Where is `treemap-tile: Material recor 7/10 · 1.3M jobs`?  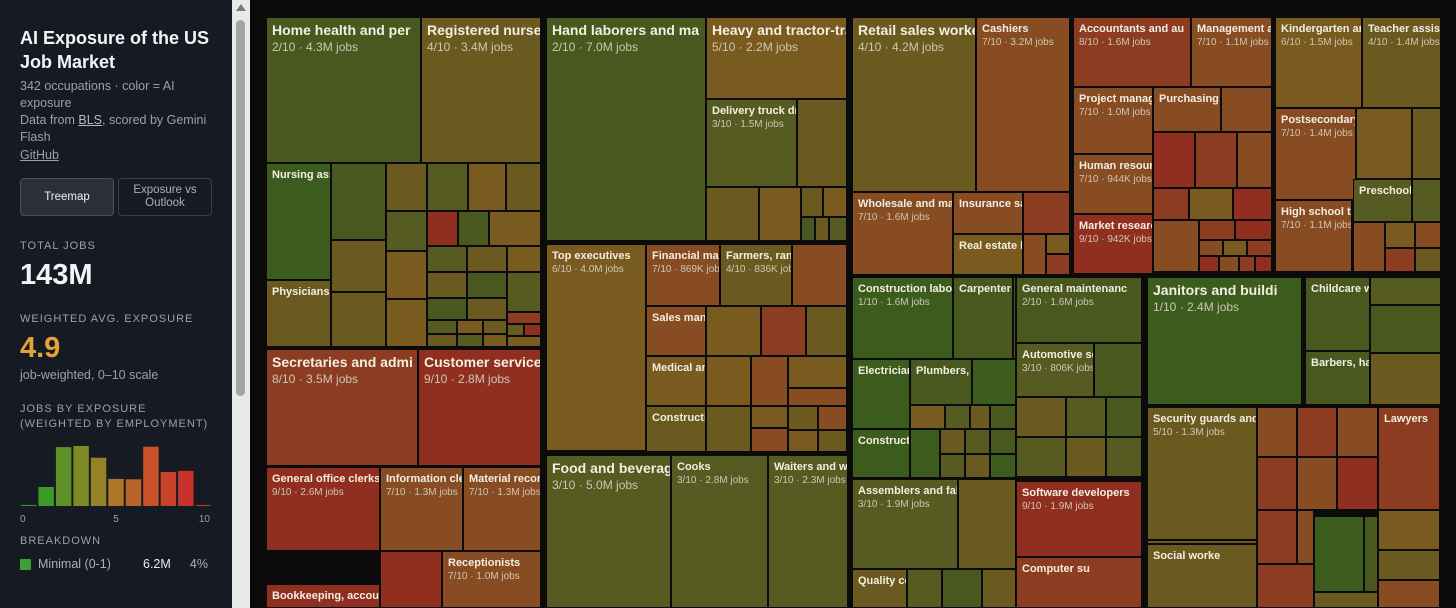
treemap-tile: Material recor 7/10 · 1.3M jobs is located at coordinates (502, 509).